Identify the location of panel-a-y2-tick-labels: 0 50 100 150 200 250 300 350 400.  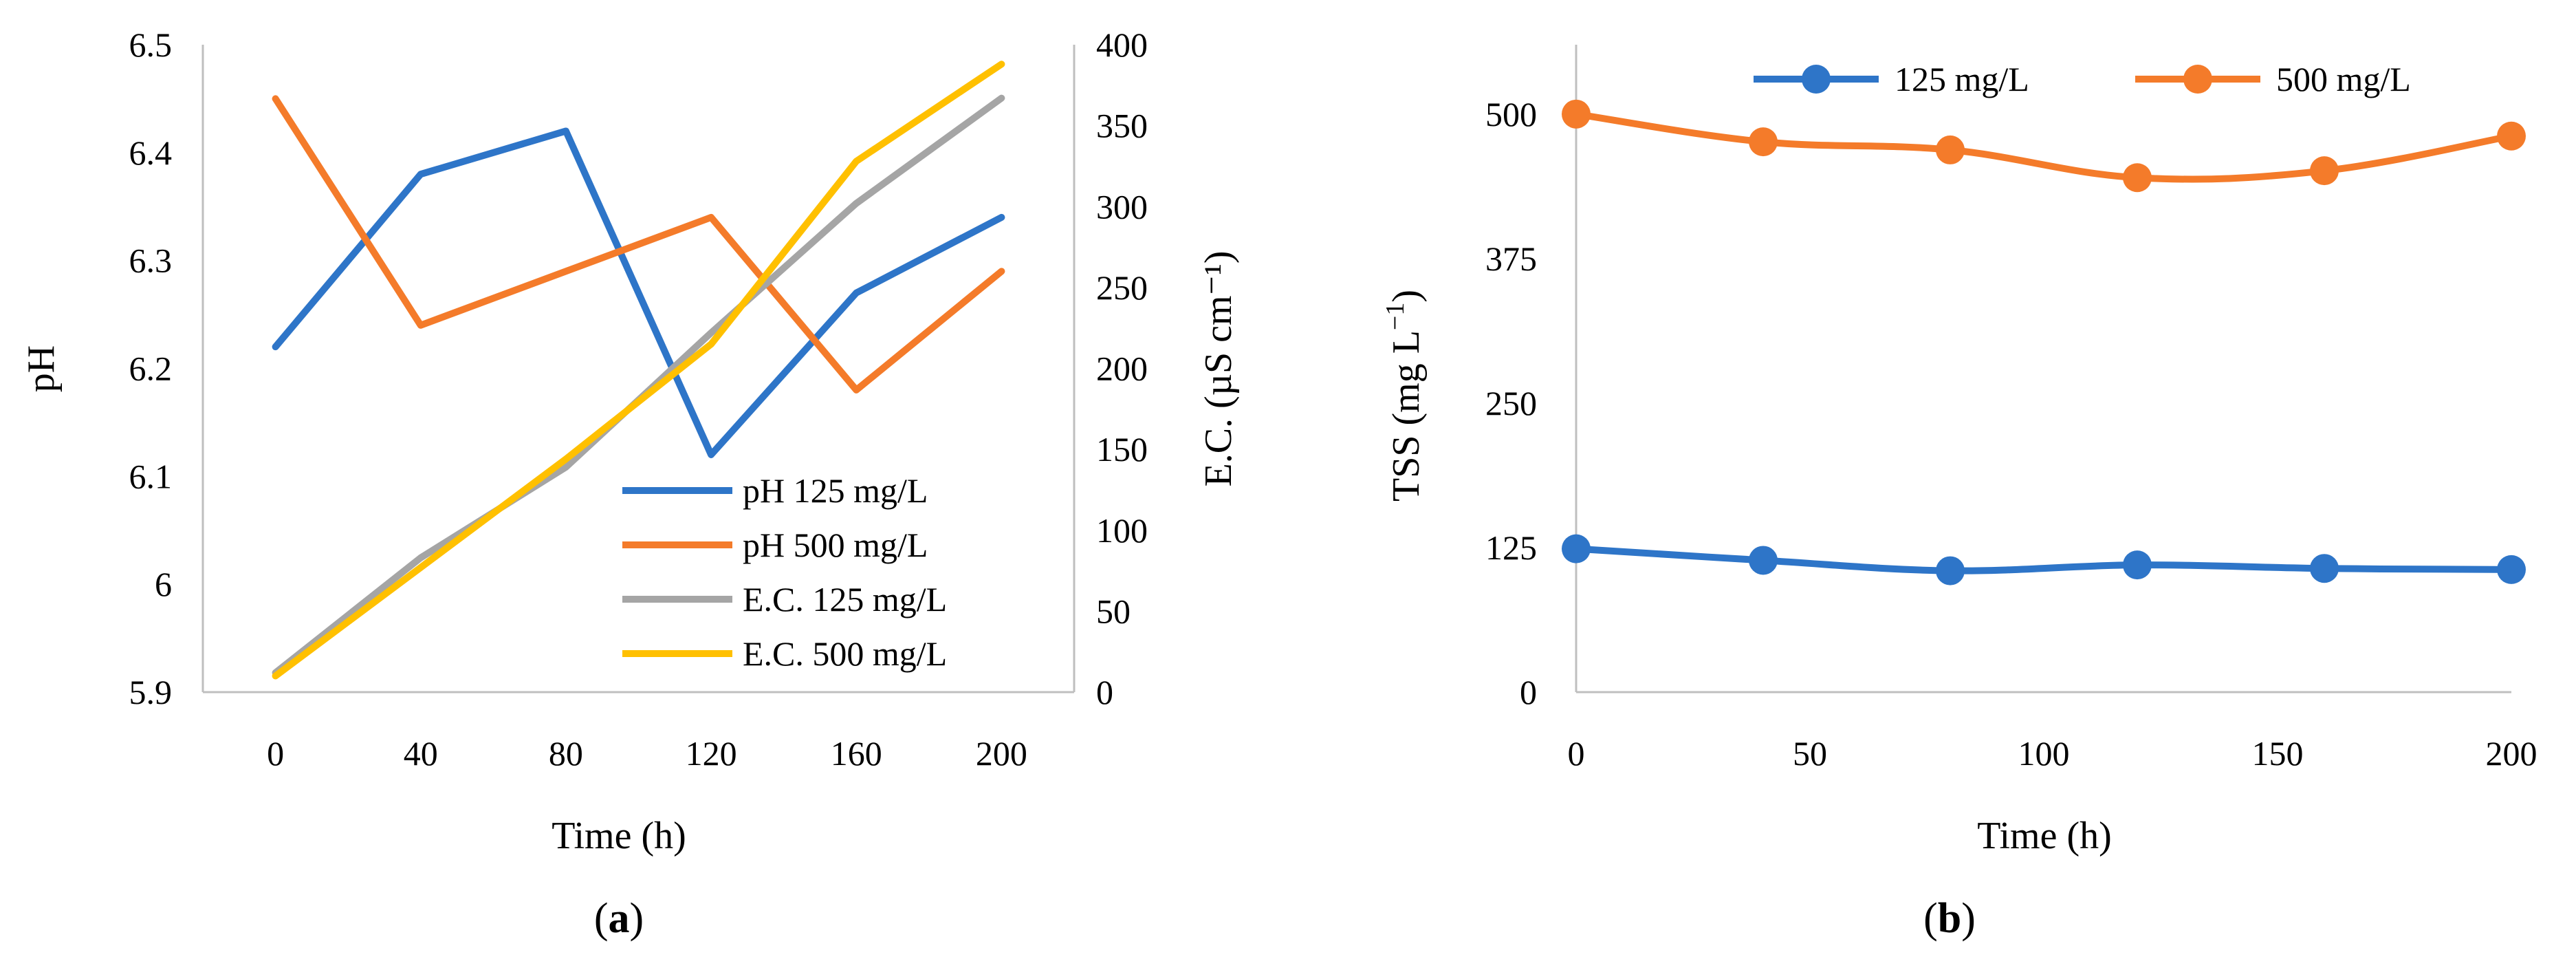
(1122, 368).